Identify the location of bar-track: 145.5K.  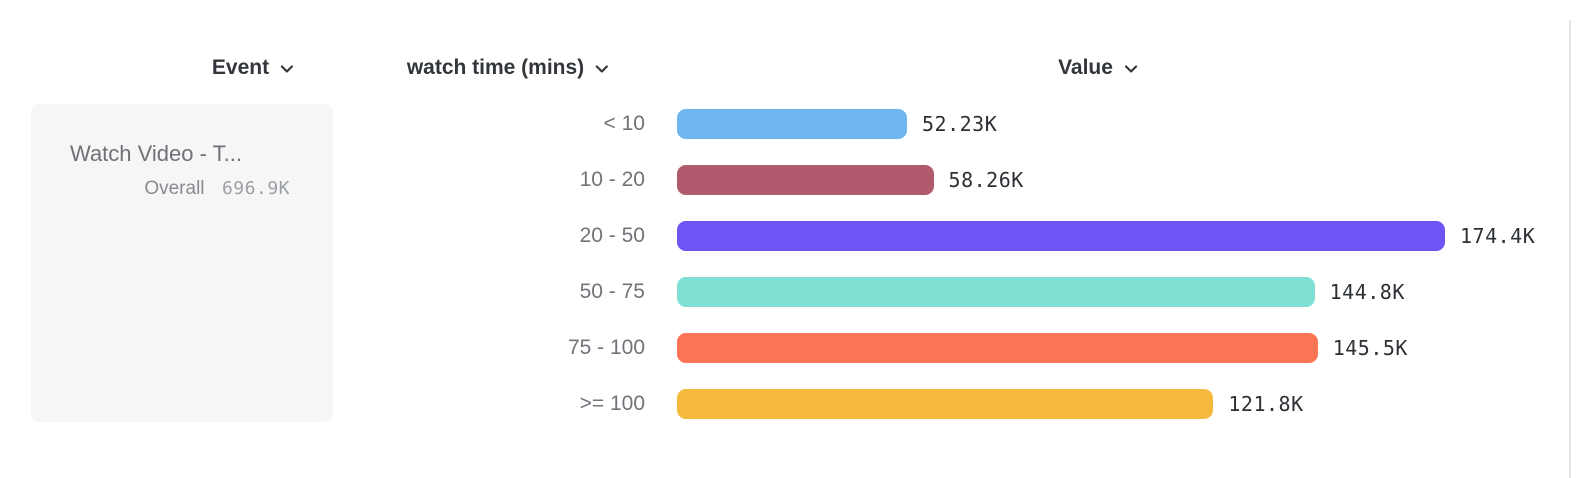
(1061, 348).